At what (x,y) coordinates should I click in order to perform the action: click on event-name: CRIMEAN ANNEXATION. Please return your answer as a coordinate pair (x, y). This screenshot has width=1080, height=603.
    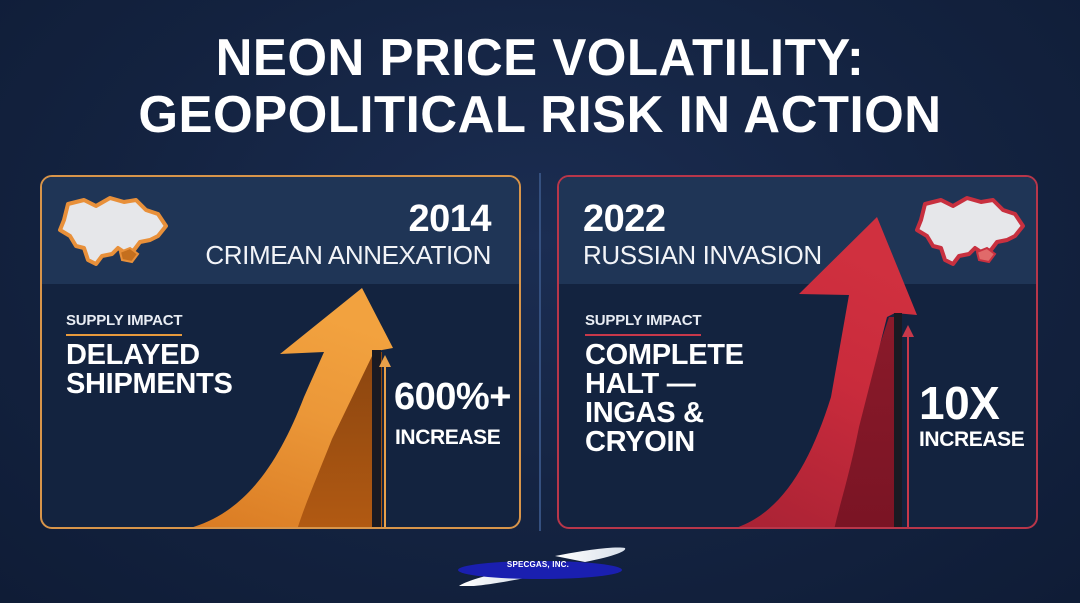
    Looking at the image, I should click on (348, 255).